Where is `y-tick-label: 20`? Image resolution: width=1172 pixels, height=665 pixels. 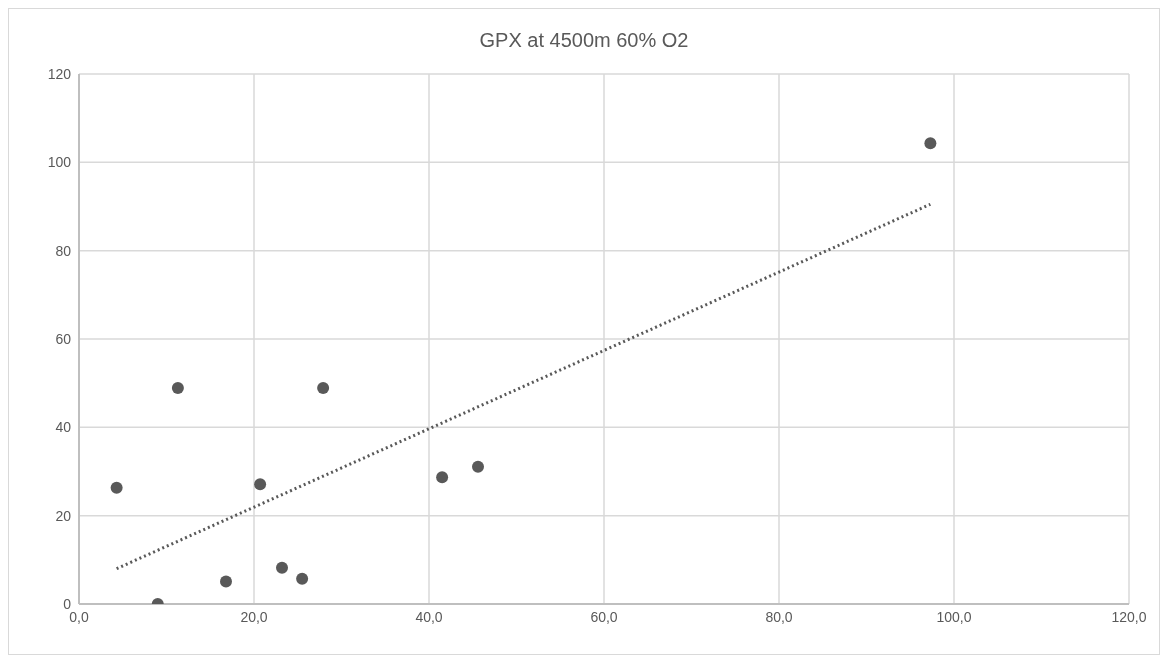 y-tick-label: 20 is located at coordinates (63, 515).